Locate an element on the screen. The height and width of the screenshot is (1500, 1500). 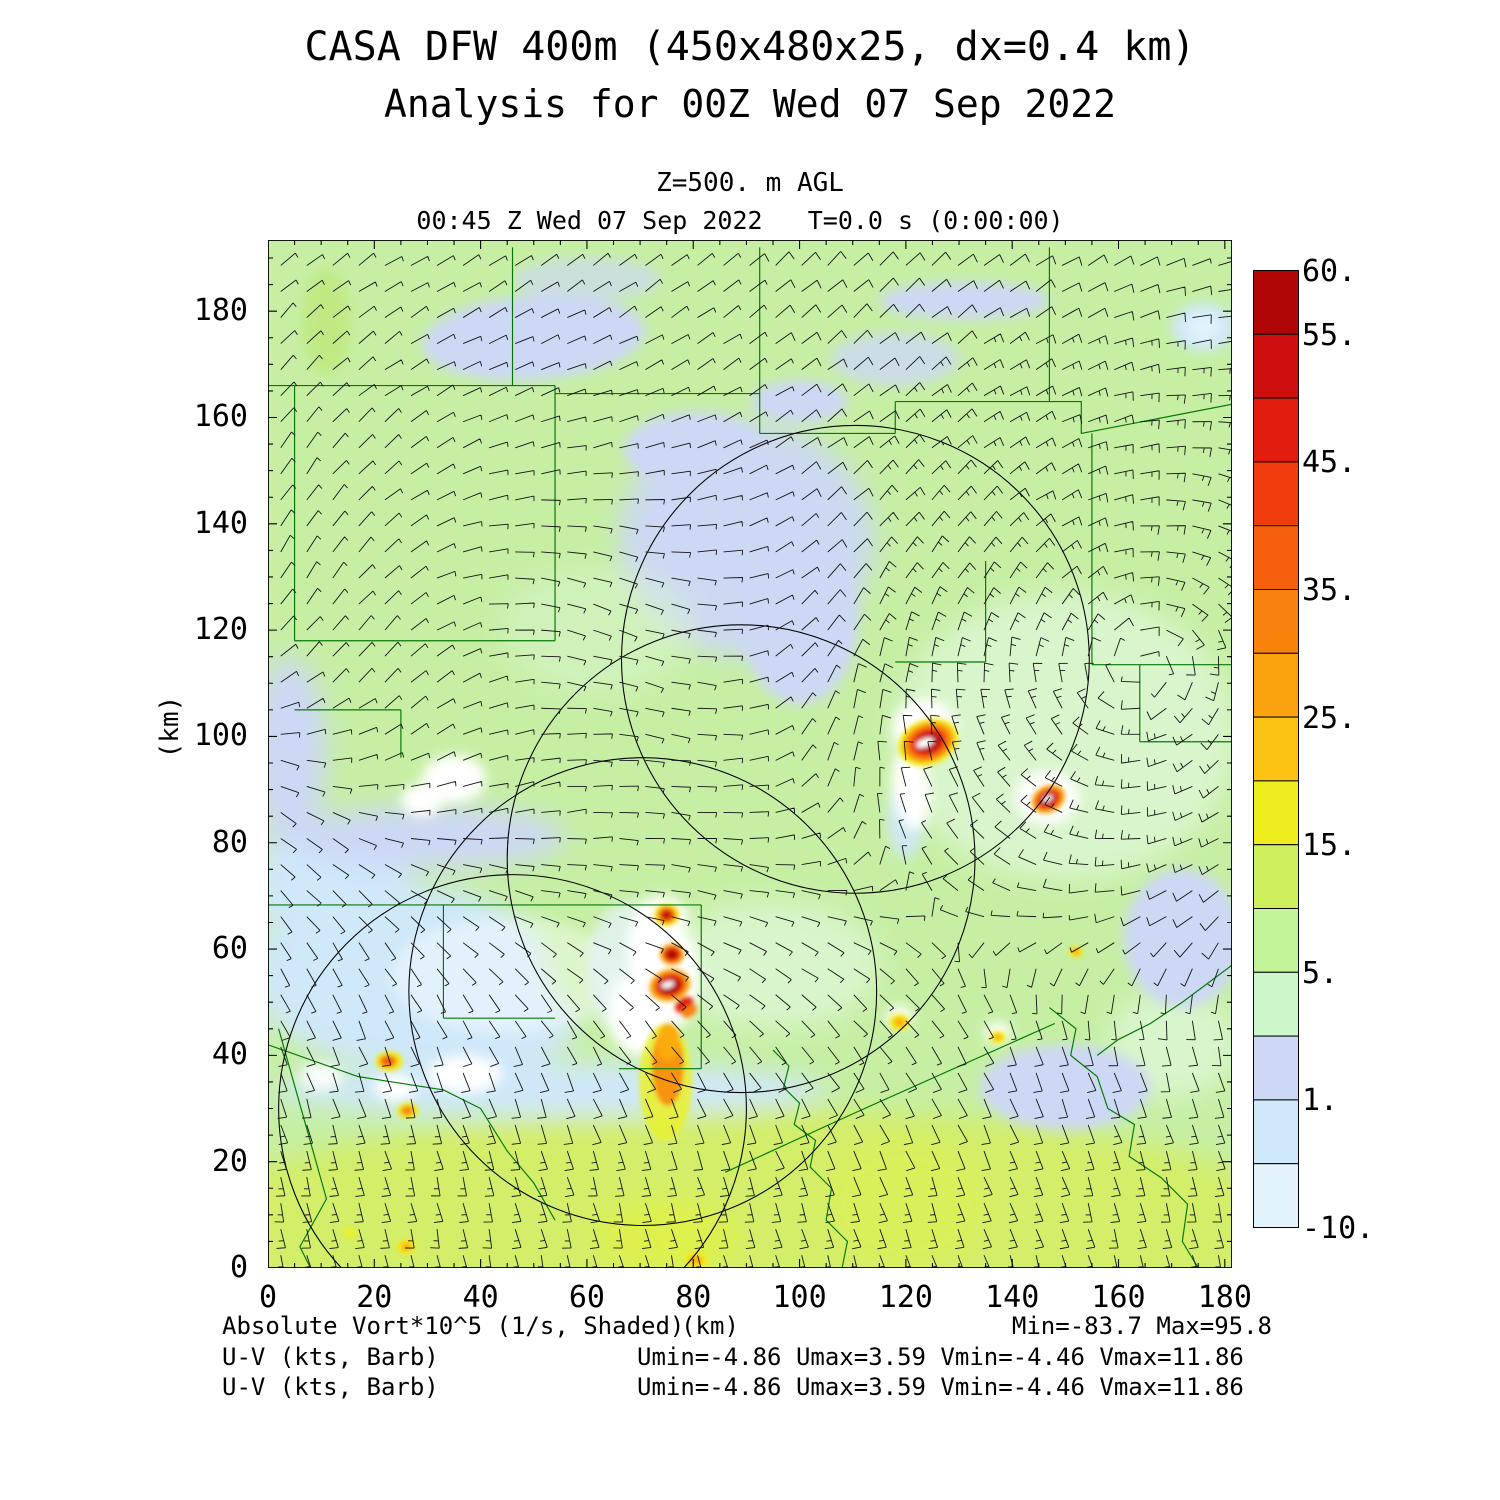
footer-field-label: Absolute Vort*10^5 (1/s, Shaded) is located at coordinates (453, 1326).